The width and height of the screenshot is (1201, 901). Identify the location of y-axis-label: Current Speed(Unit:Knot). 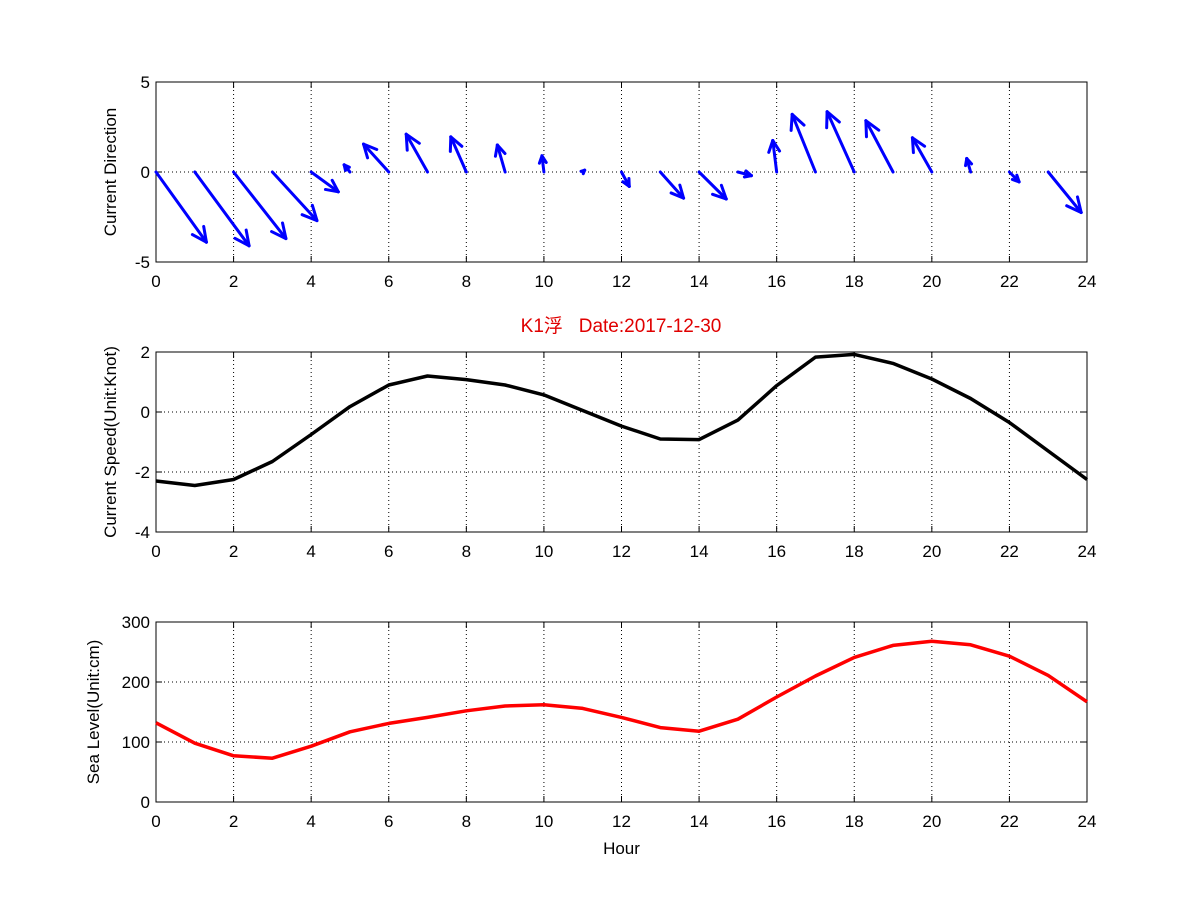
(110, 442).